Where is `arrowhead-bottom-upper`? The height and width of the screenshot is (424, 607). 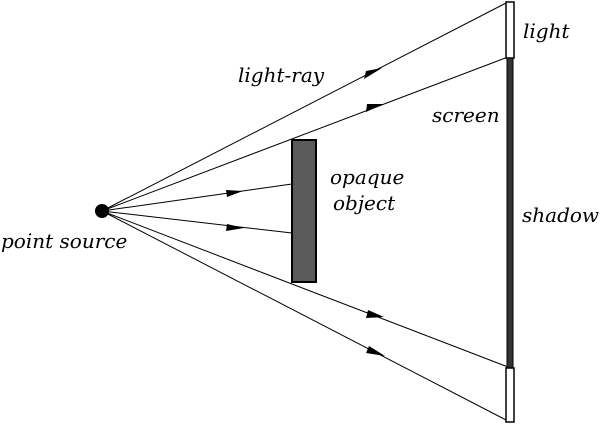
arrowhead-bottom-upper is located at coordinates (375, 314).